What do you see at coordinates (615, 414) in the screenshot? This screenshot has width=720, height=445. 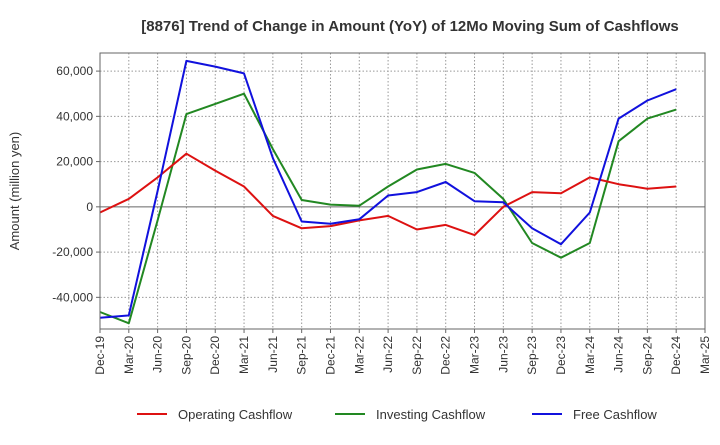 I see `legend-label-free: Free Cashflow` at bounding box center [615, 414].